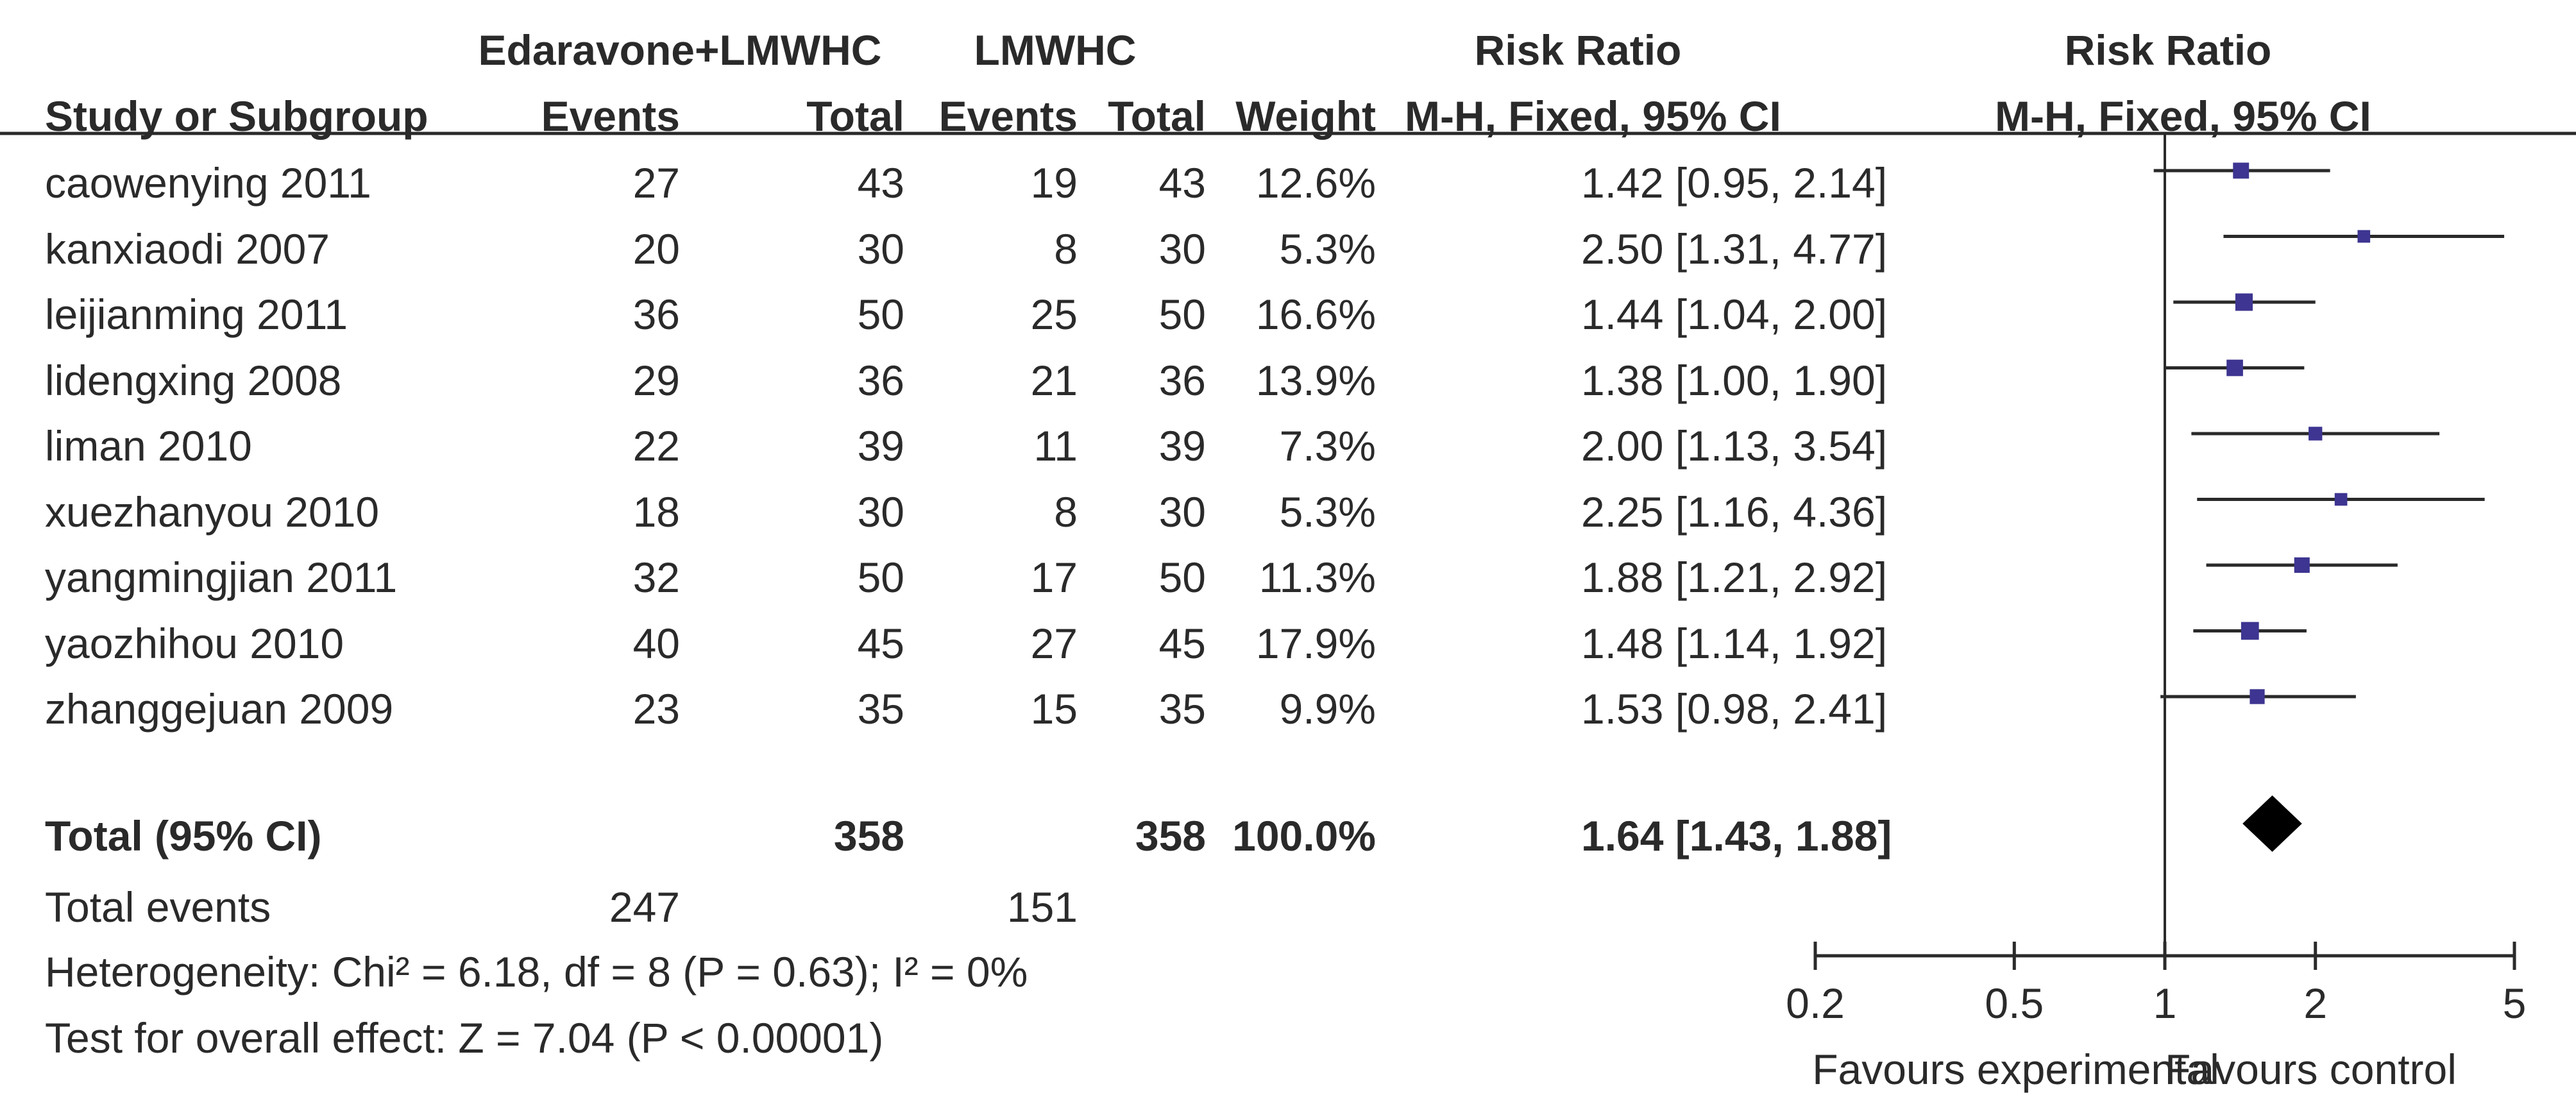 This screenshot has height=1111, width=2576. What do you see at coordinates (1317, 577) in the screenshot?
I see `row-weight: 11.3%` at bounding box center [1317, 577].